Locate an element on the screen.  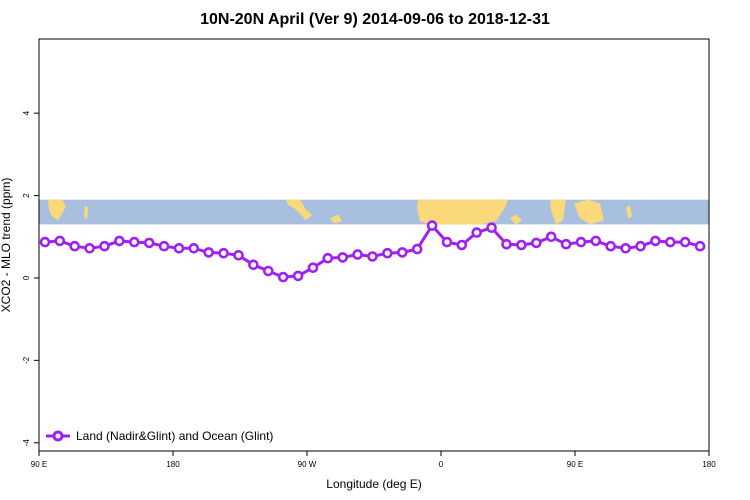
legend-label: Land (Nadir&Glint) and Ocean (Glint) is located at coordinates (174, 436).